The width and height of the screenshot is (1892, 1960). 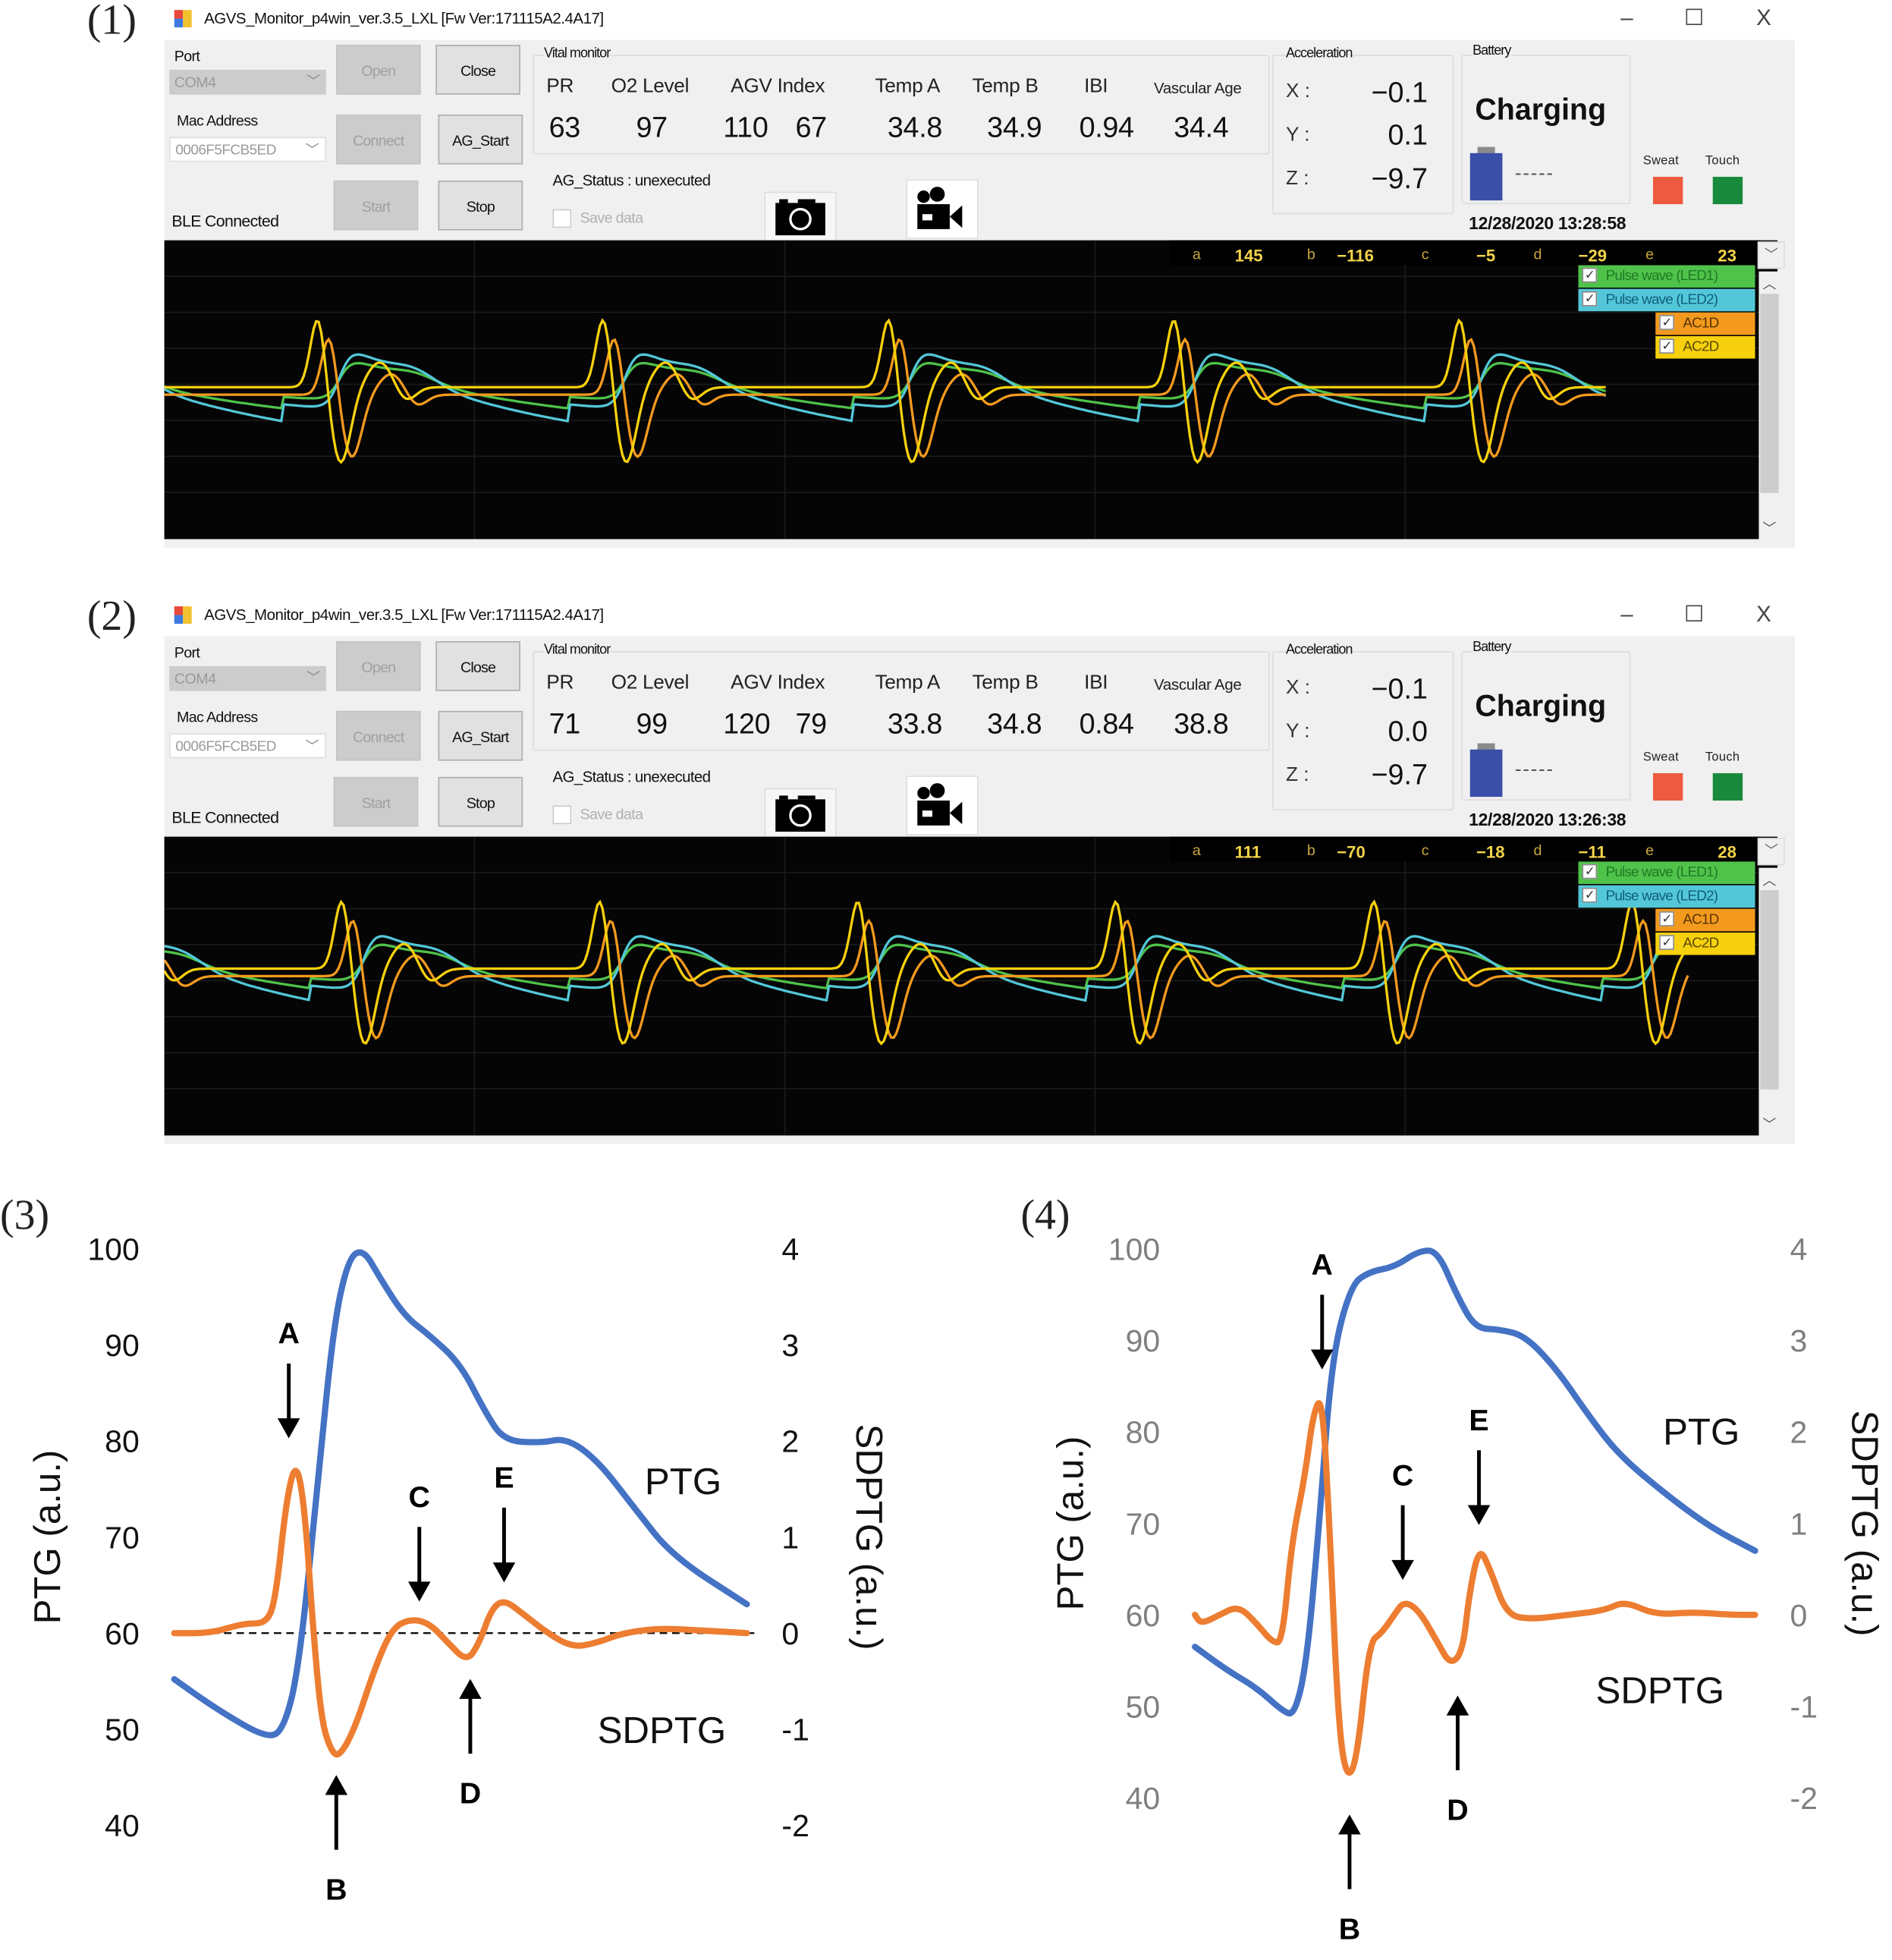 What do you see at coordinates (1362, 130) in the screenshot?
I see `acceleration-group: Acceleration X : −0.1 Y : 0.1 Z : −9.7` at bounding box center [1362, 130].